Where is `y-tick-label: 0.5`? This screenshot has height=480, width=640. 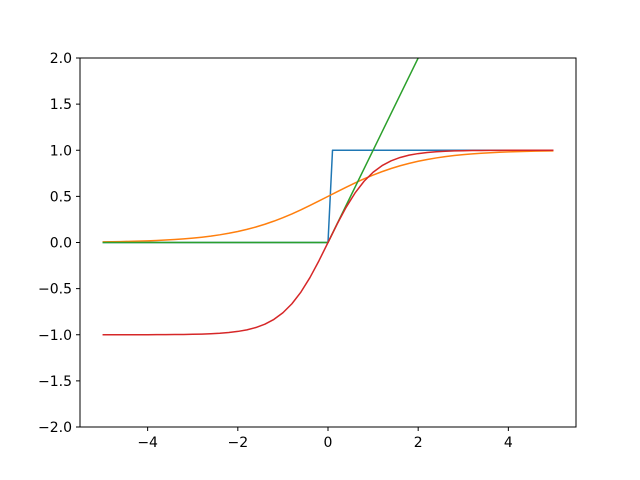
y-tick-label: 0.5 is located at coordinates (61, 197).